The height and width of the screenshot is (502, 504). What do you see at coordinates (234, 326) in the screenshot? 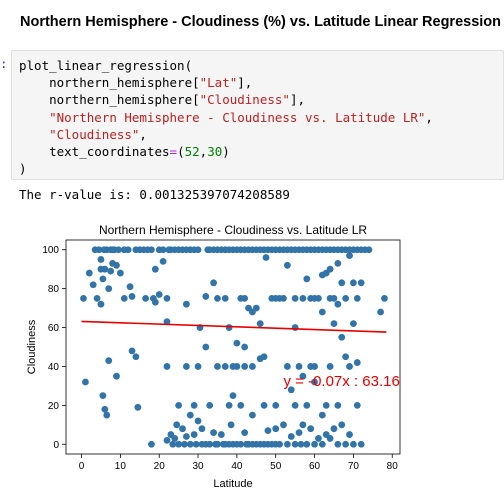
I see `regression-line` at bounding box center [234, 326].